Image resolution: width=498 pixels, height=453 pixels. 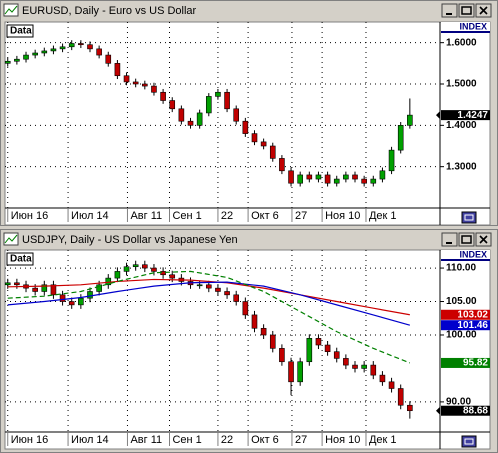 I want to click on y-tick-label: 105.00, so click(x=461, y=301).